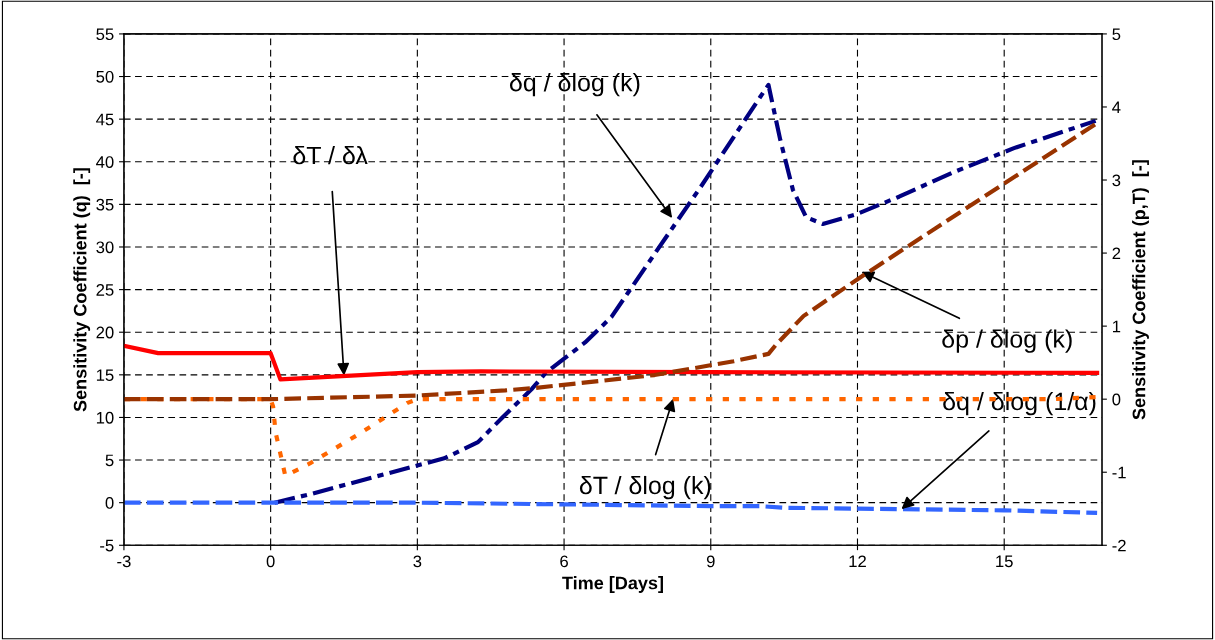 This screenshot has height=640, width=1215. I want to click on y2-tick-label: 3, so click(1116, 180).